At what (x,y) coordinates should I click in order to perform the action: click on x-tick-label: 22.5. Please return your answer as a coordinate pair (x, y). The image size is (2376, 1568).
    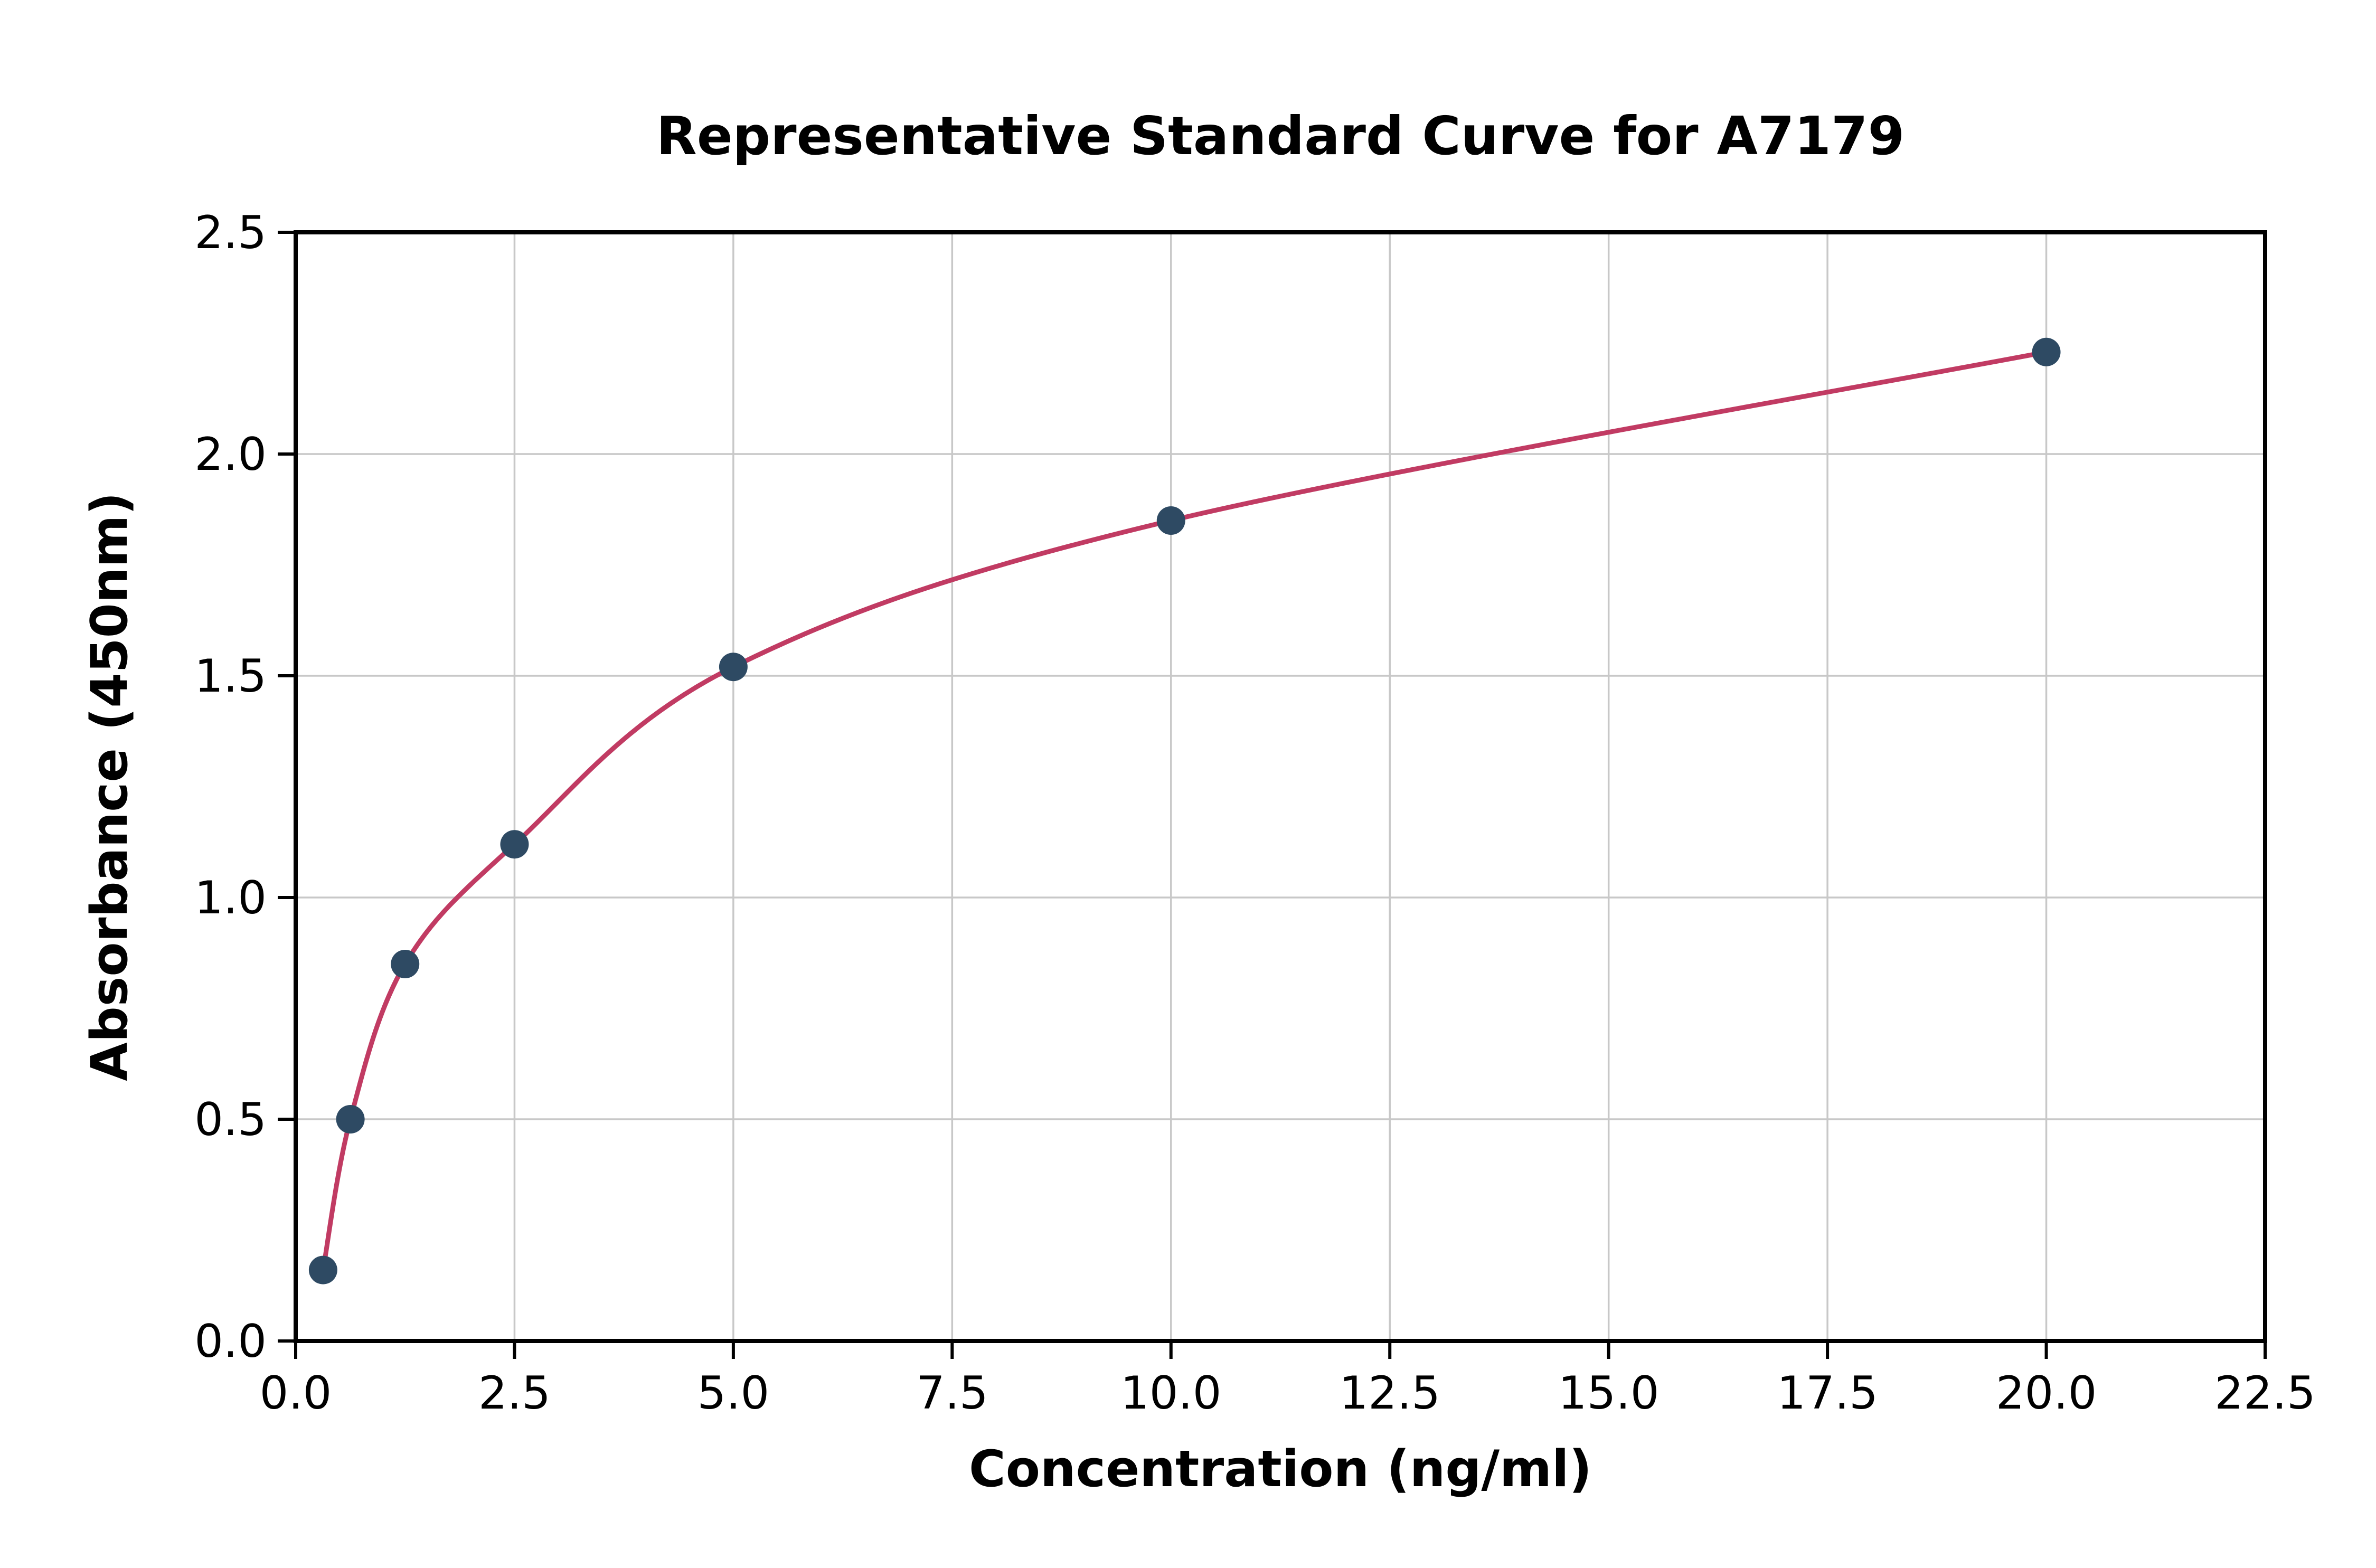
    Looking at the image, I should click on (2265, 1393).